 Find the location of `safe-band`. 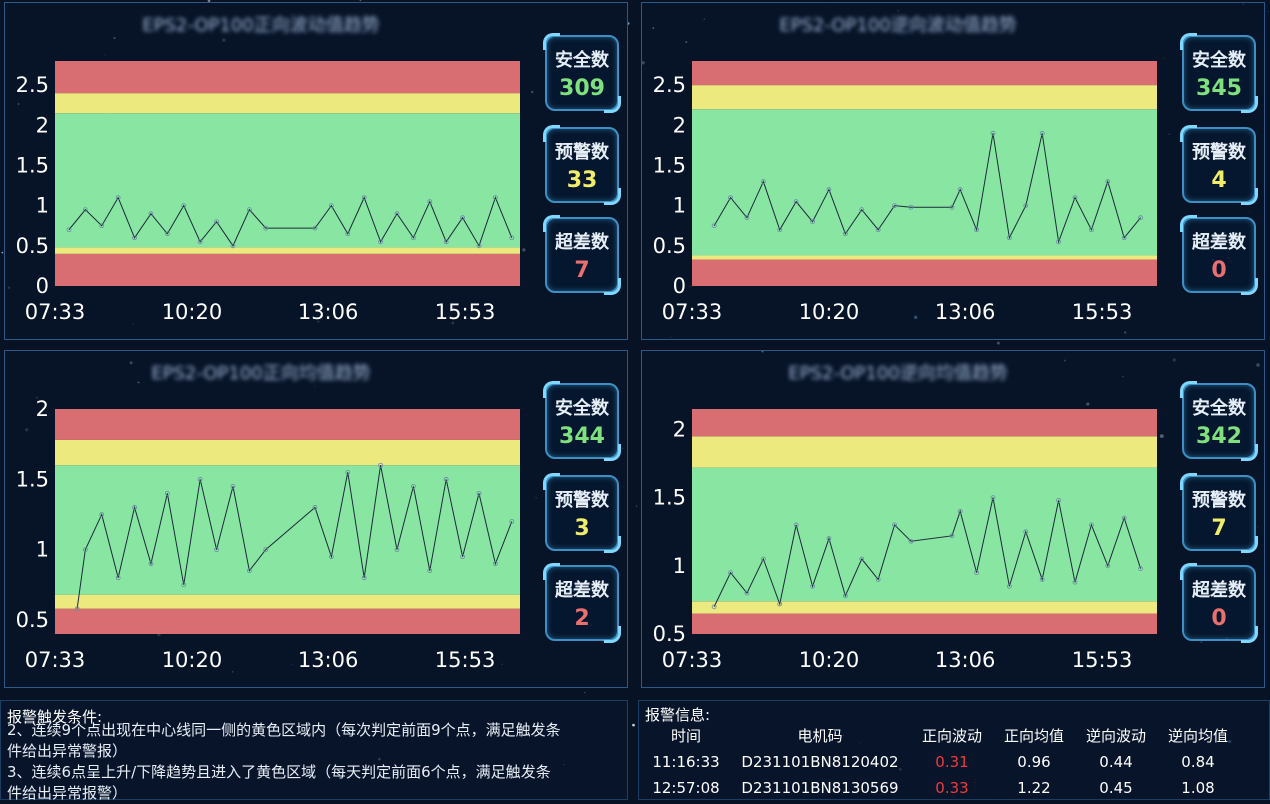

safe-band is located at coordinates (287, 530).